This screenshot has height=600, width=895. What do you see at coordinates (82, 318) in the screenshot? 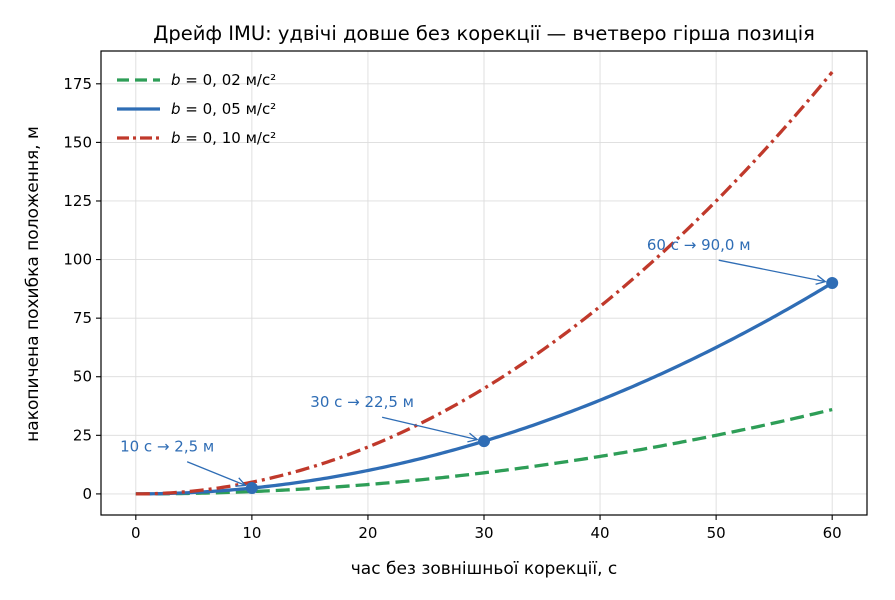
I see `y-tick-label: 75` at bounding box center [82, 318].